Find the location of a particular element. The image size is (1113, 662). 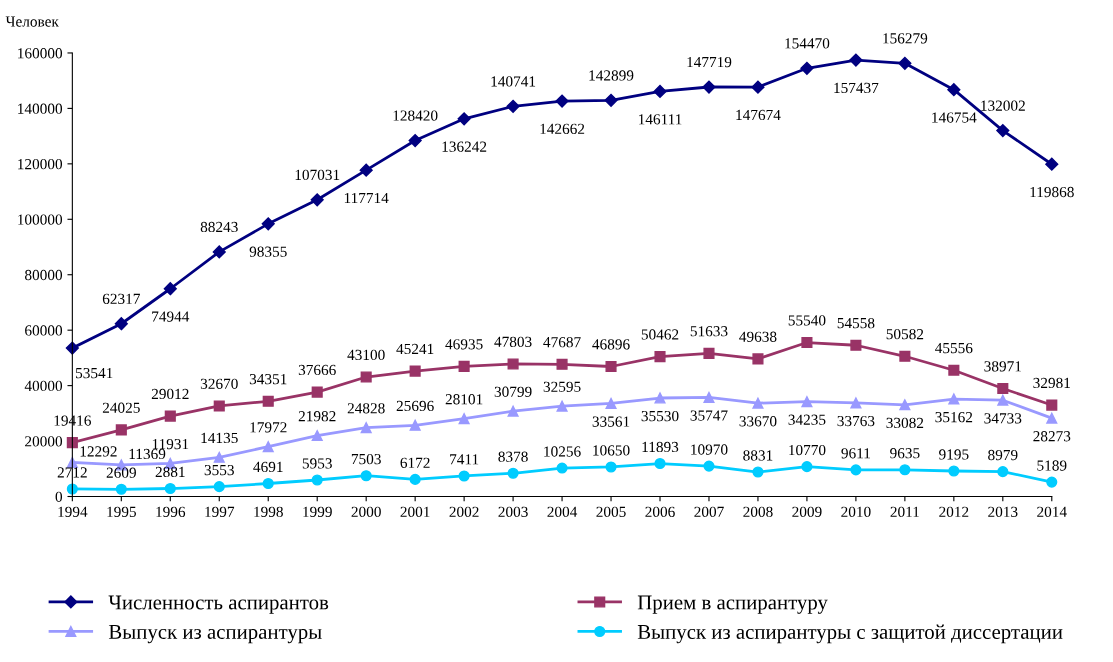

data-label: 55540 is located at coordinates (807, 320).